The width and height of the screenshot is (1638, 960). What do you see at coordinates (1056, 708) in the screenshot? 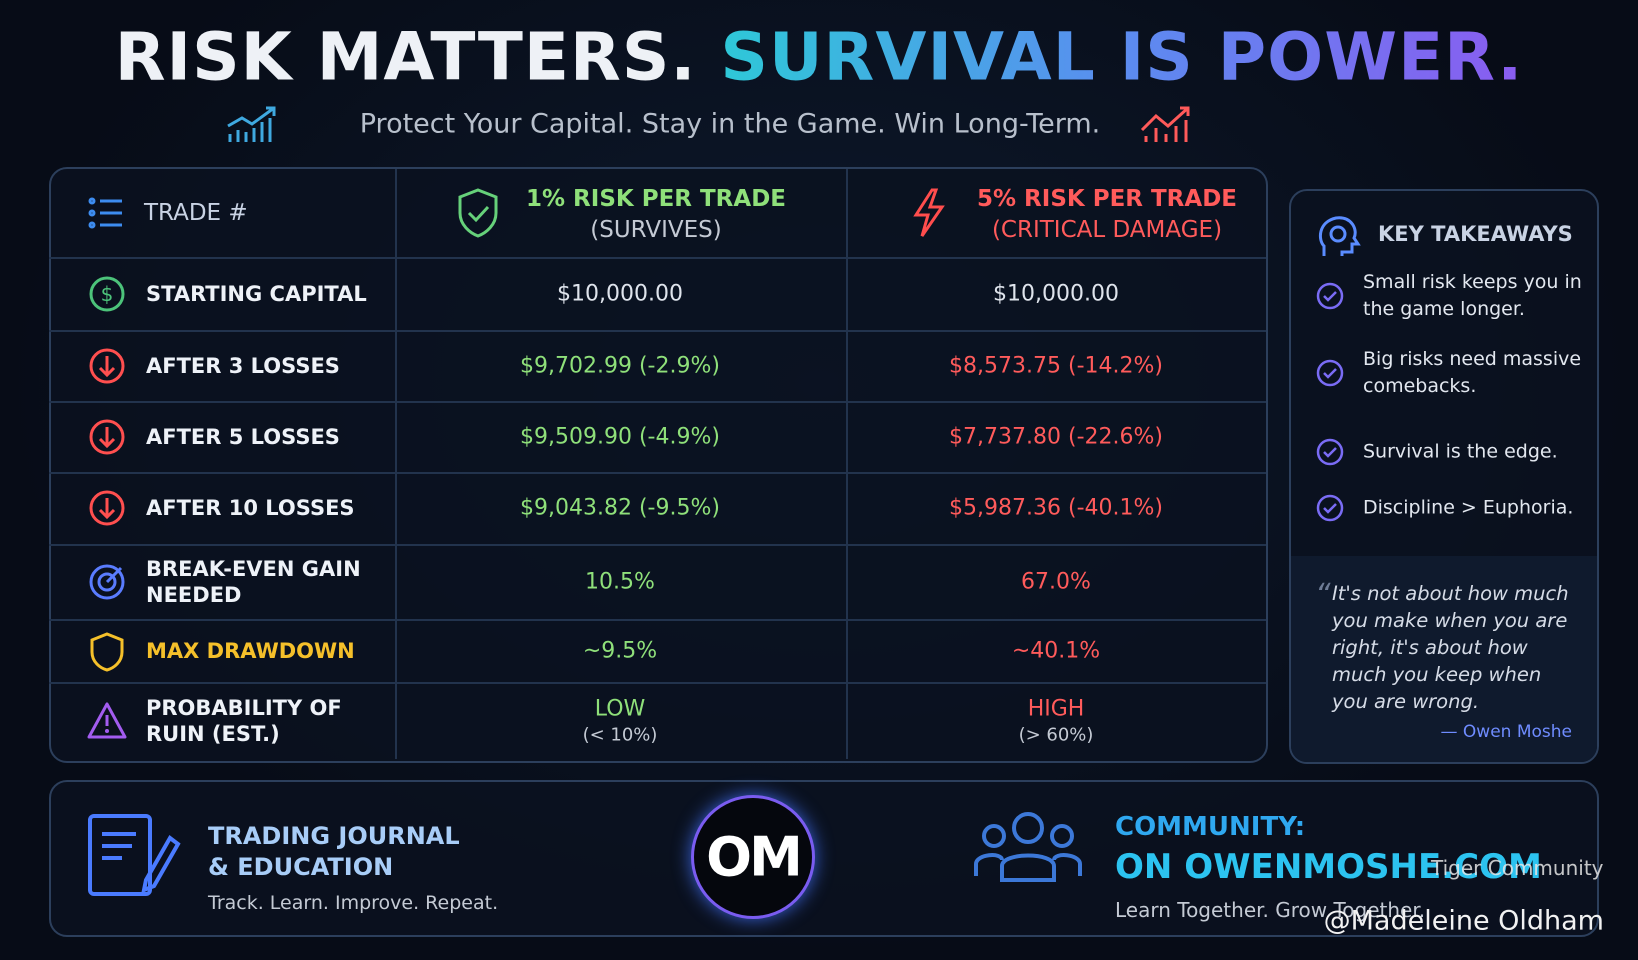
I see `cell-value: HIGH` at bounding box center [1056, 708].